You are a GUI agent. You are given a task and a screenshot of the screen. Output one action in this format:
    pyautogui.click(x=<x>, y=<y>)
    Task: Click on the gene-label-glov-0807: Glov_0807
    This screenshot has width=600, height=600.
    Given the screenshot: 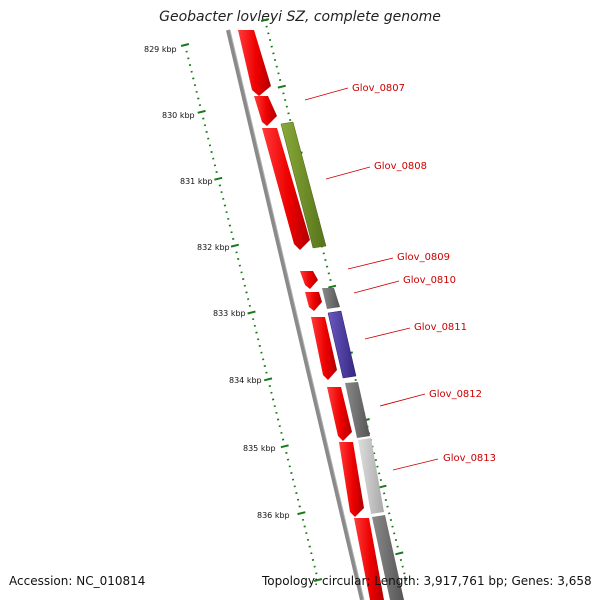 What is the action you would take?
    pyautogui.click(x=378, y=88)
    